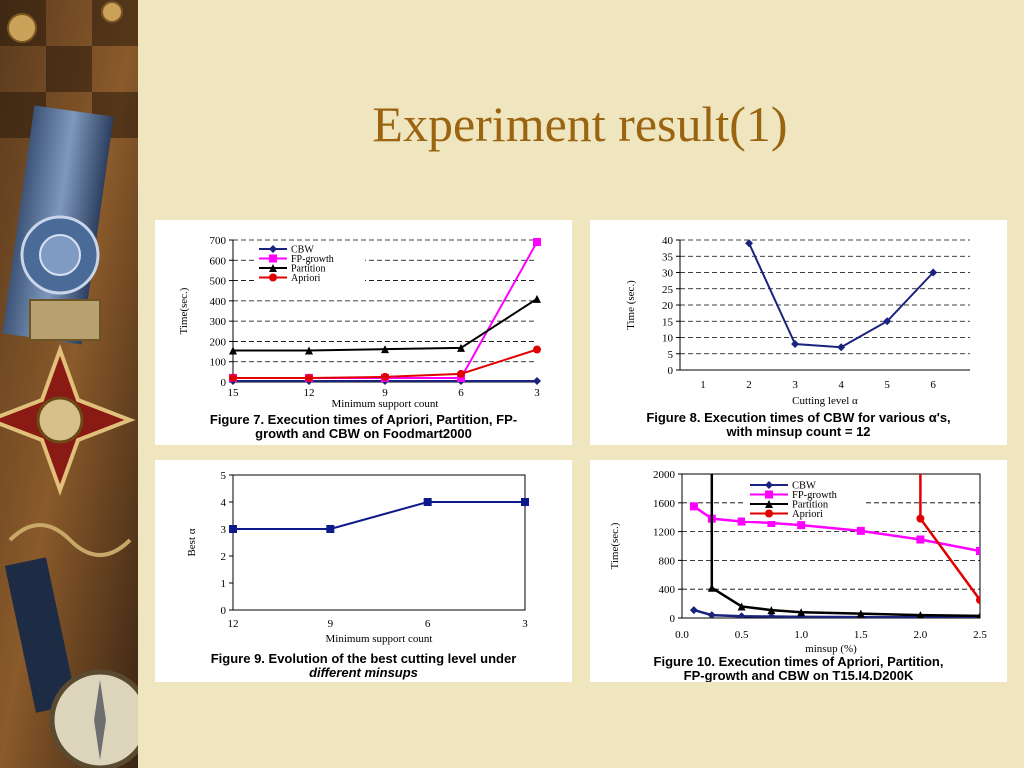 This screenshot has height=768, width=1024. What do you see at coordinates (69, 384) in the screenshot?
I see `decorative-medal-collage` at bounding box center [69, 384].